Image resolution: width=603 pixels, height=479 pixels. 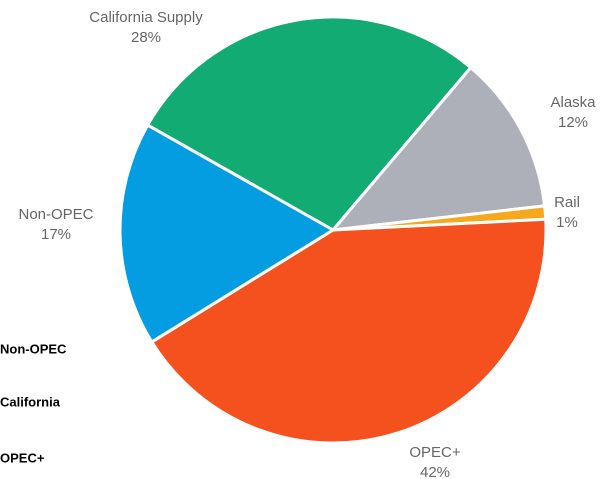 I want to click on slice-value-label: 42%, so click(x=435, y=471).